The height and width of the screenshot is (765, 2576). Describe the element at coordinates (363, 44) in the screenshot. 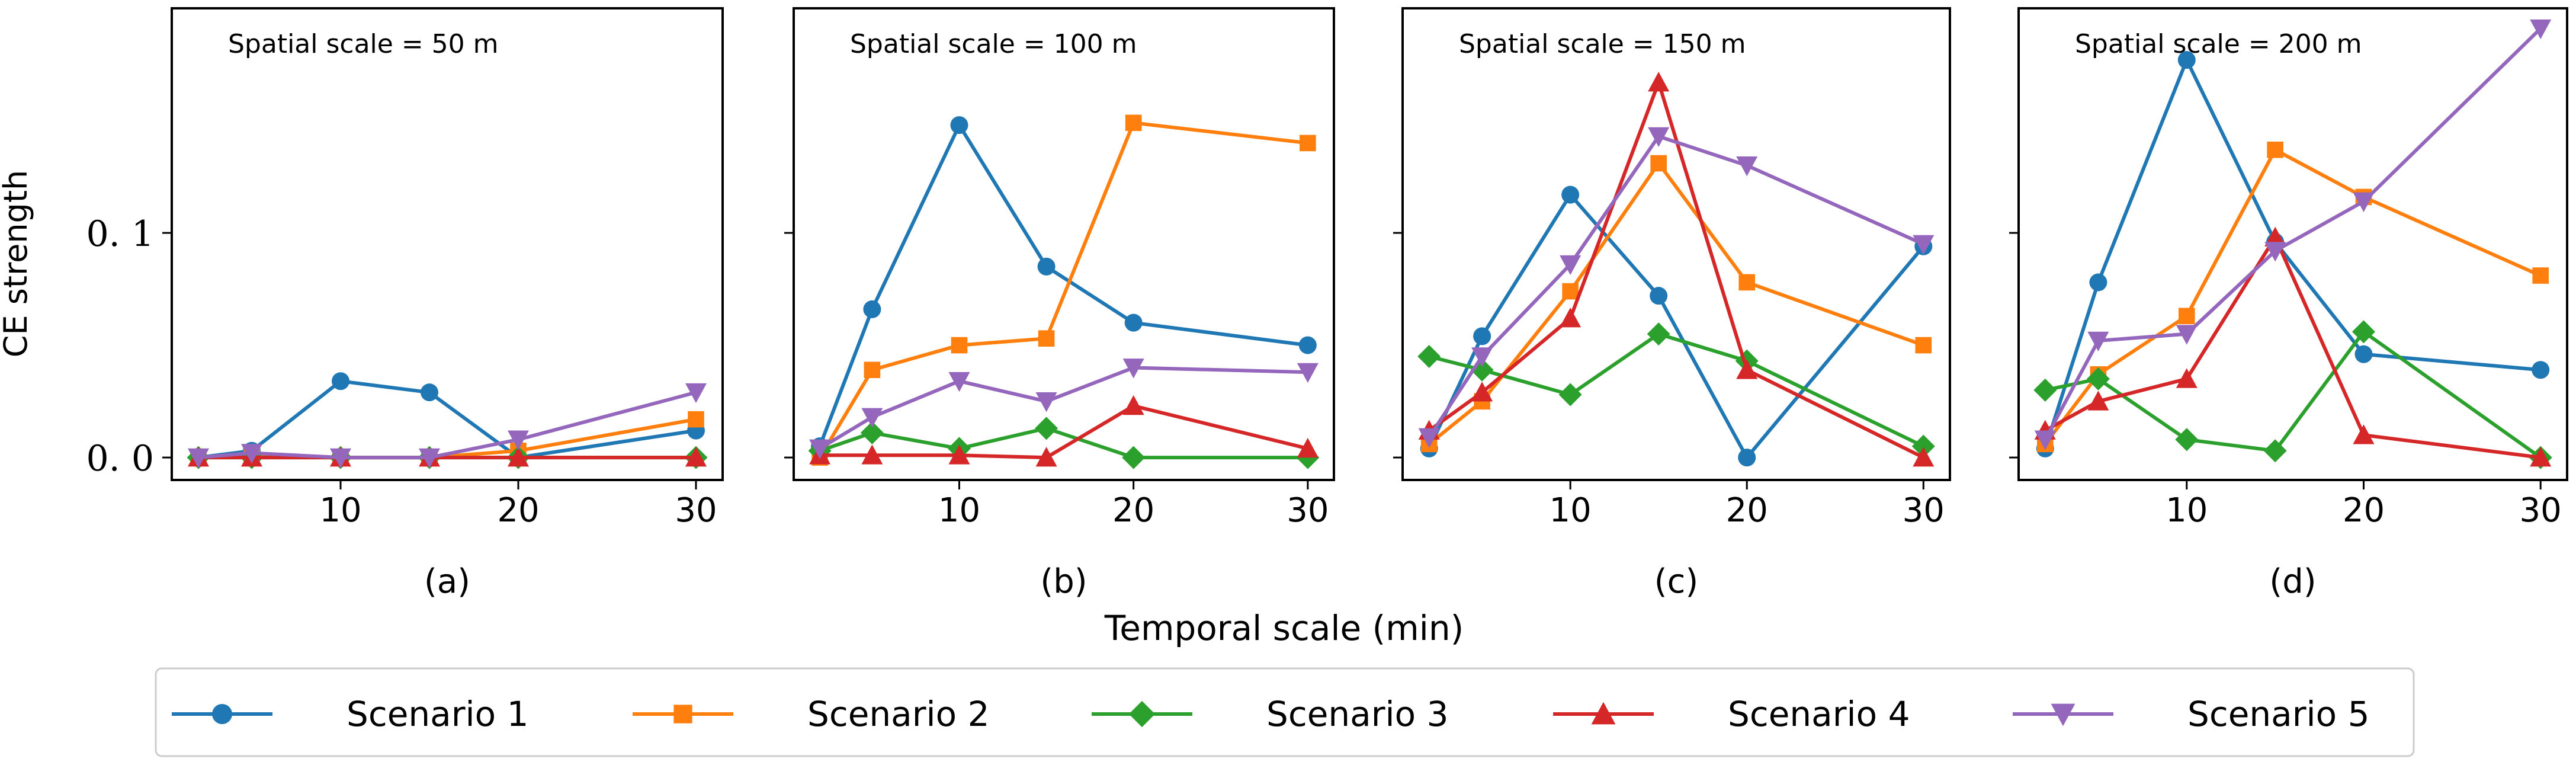

I see `panel-title: Spatial scale = 50 m` at that location.